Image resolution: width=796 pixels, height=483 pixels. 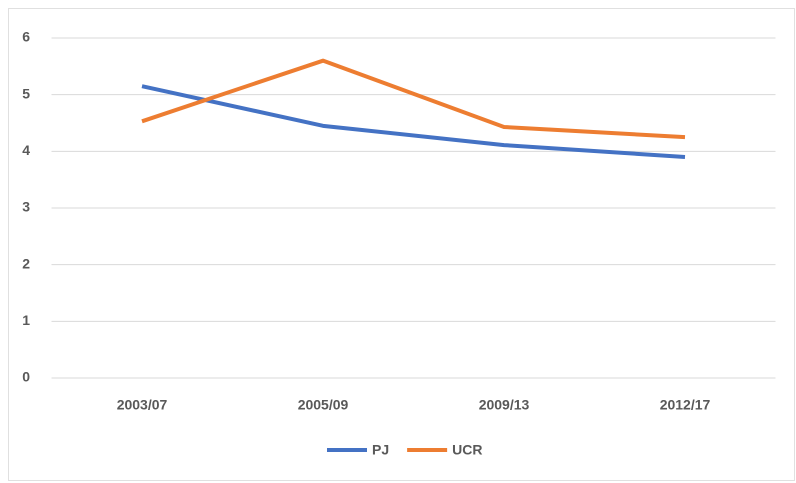 I want to click on legend-label: PJ, so click(x=380, y=450).